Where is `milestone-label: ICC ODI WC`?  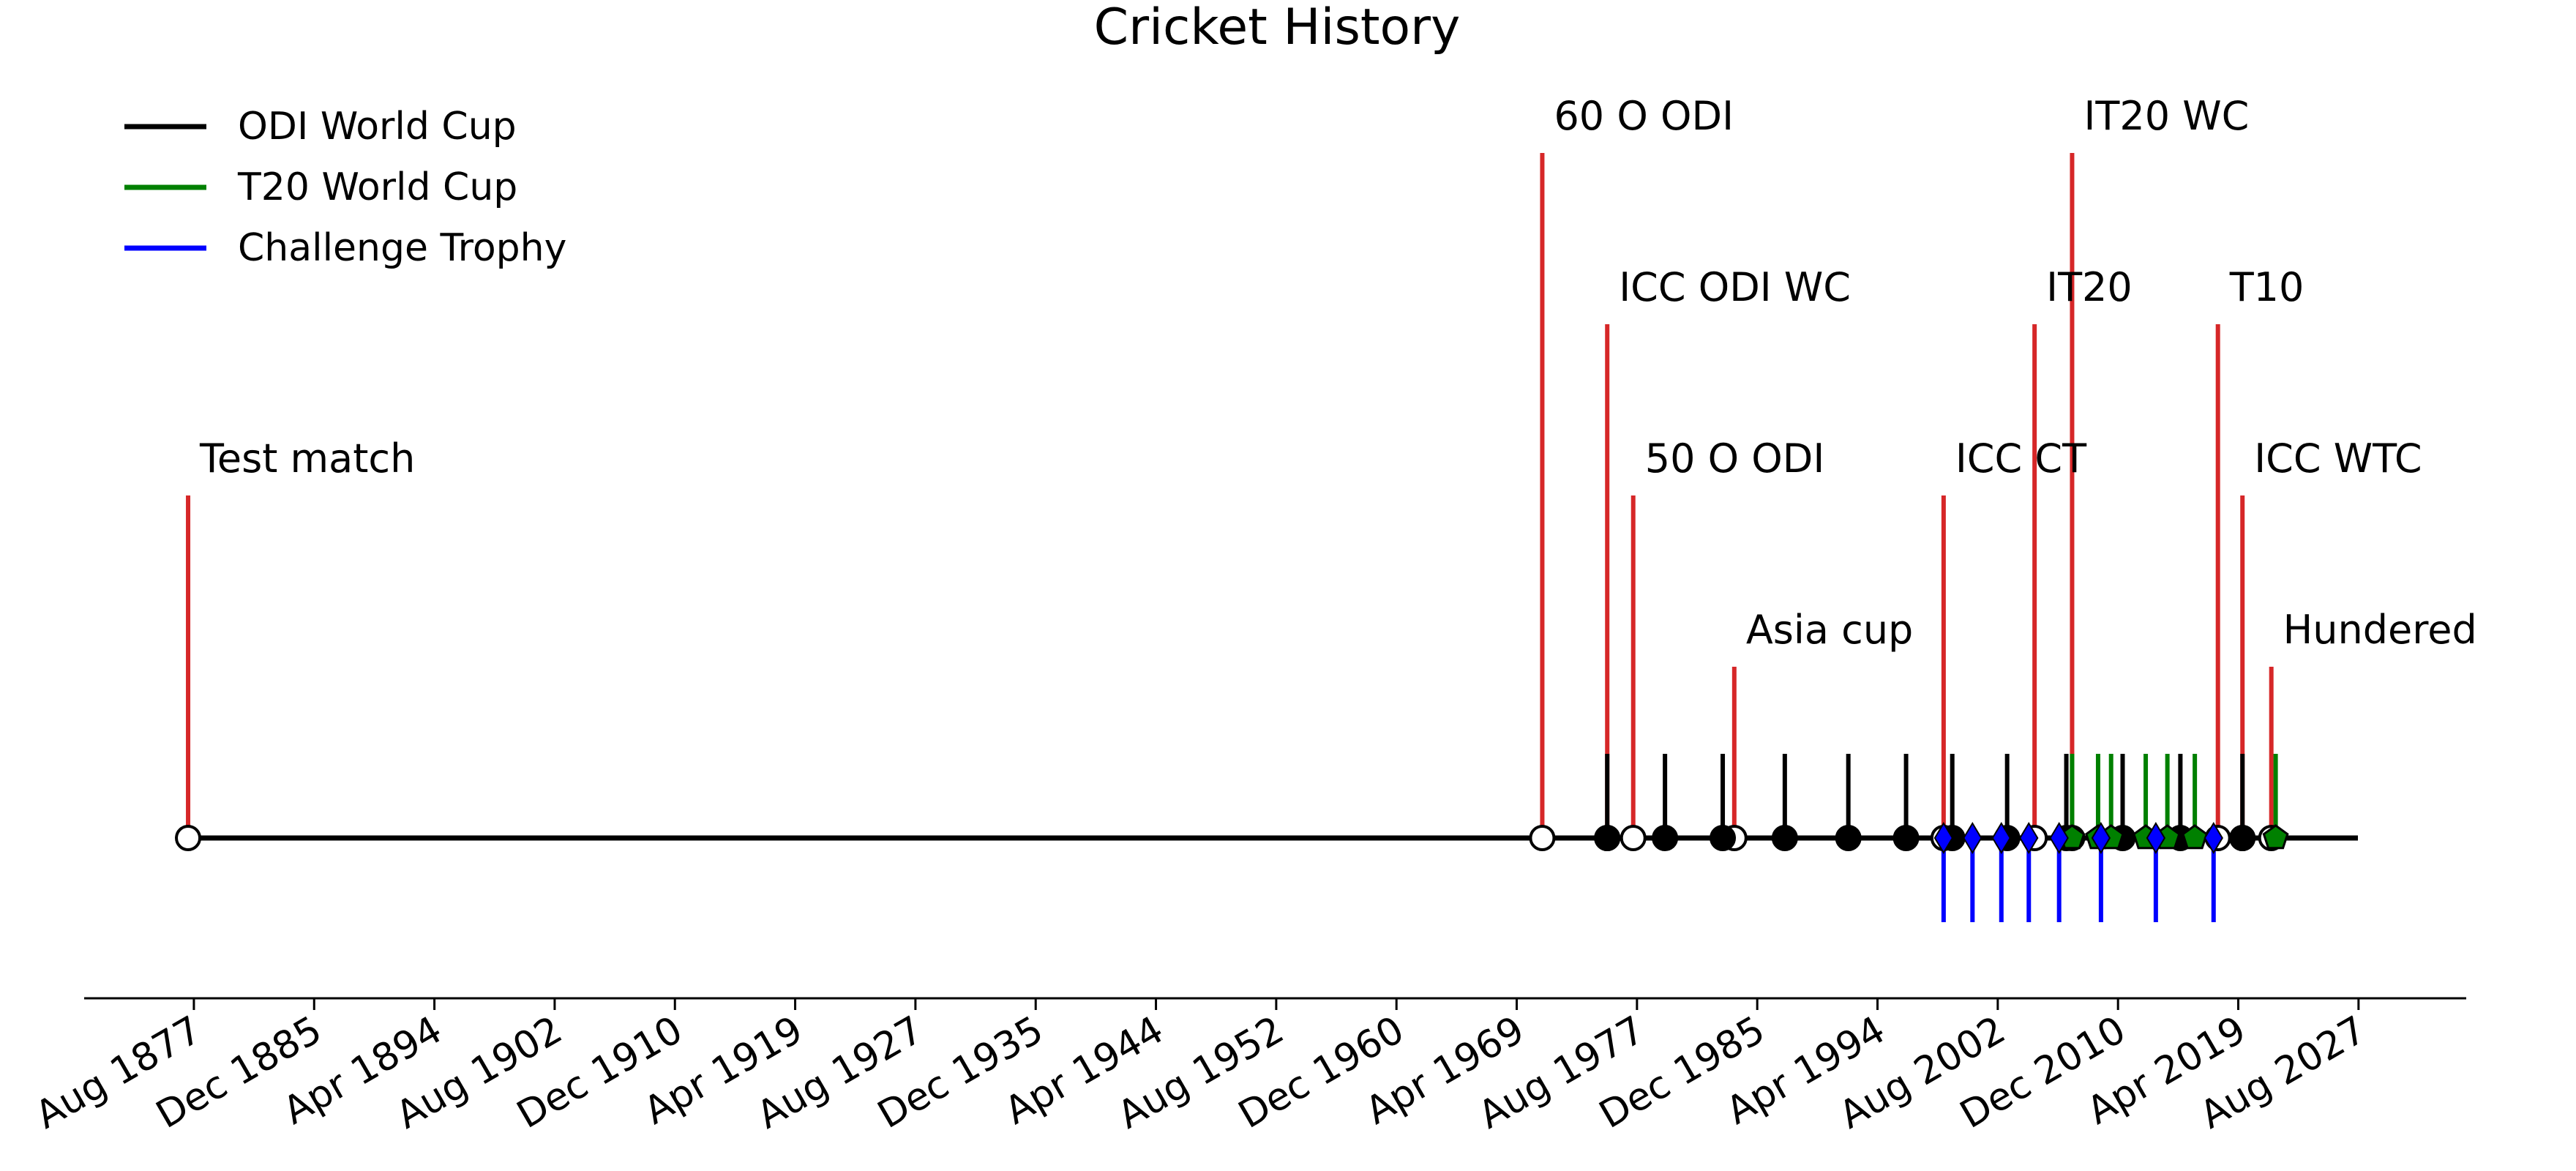
milestone-label: ICC ODI WC is located at coordinates (1735, 287).